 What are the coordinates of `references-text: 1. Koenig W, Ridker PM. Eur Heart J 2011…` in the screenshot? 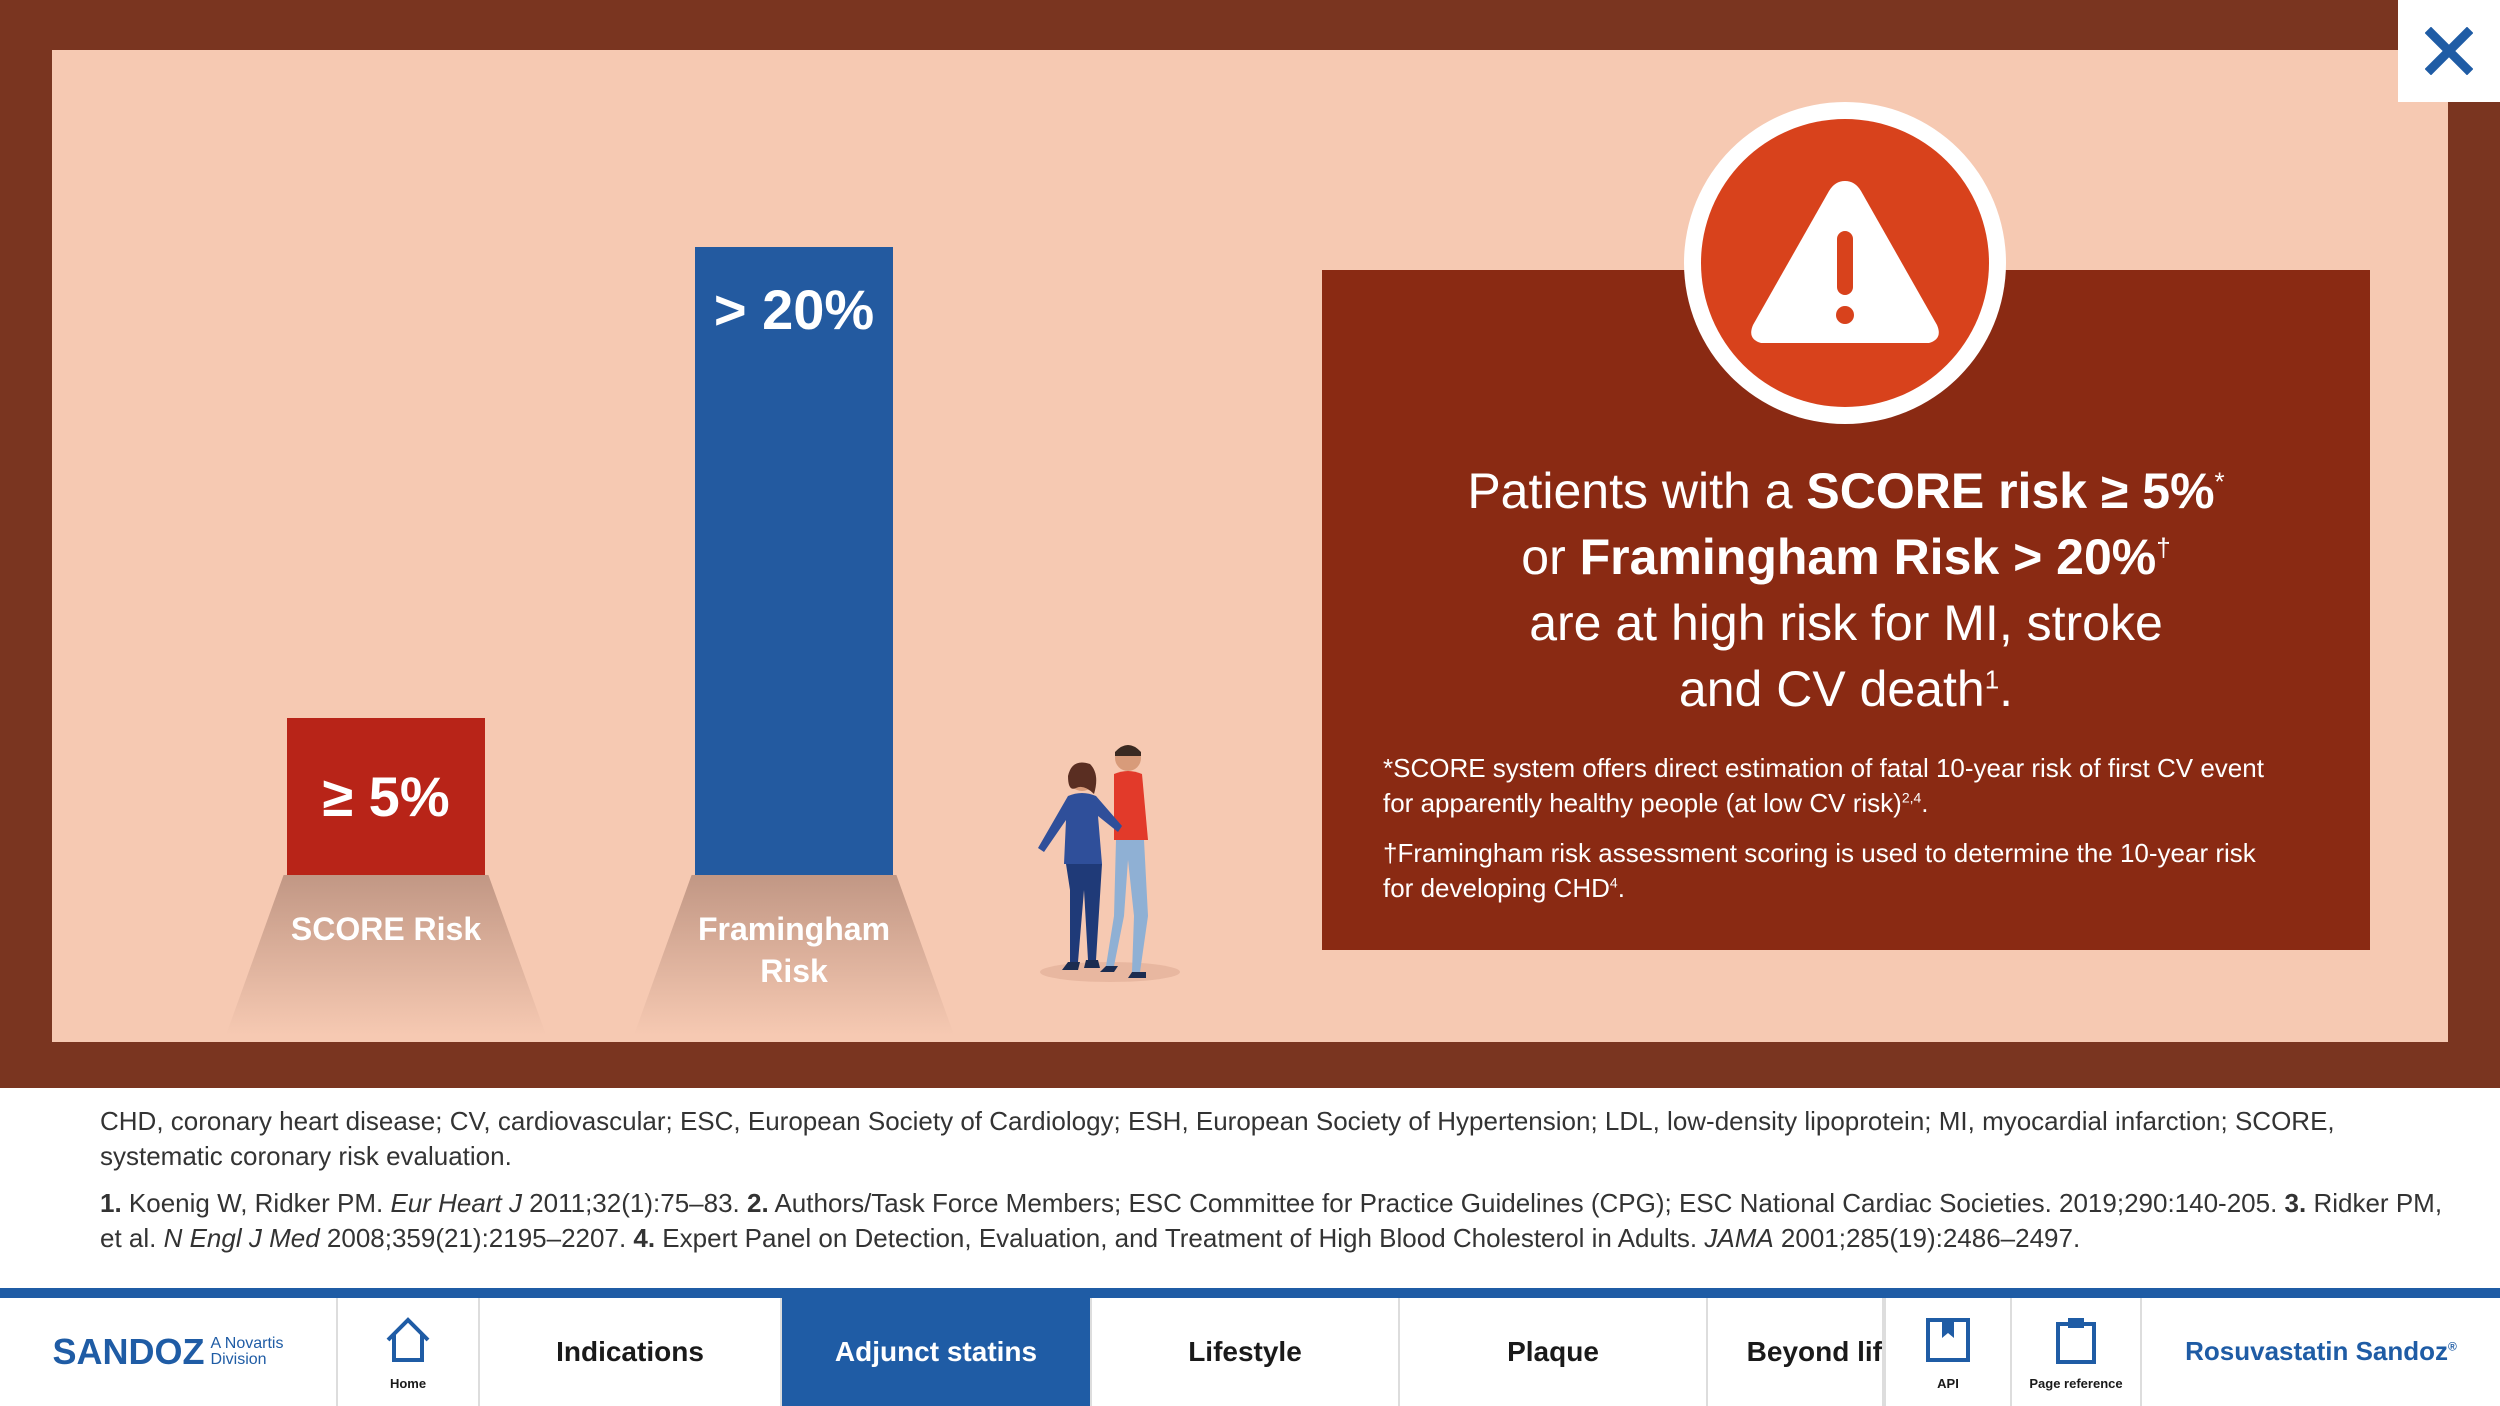 It's located at (1271, 1220).